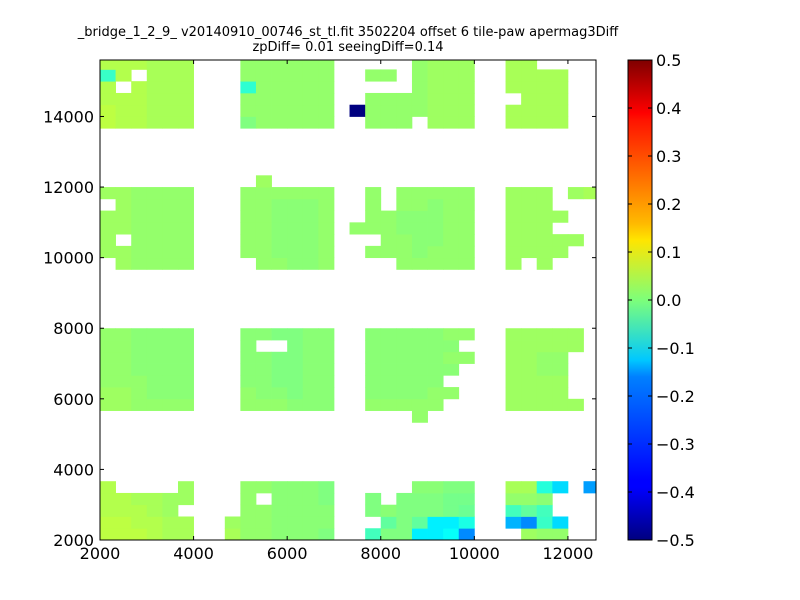 This screenshot has height=600, width=800. What do you see at coordinates (668, 108) in the screenshot?
I see `colorbar-tick-label: 0.4` at bounding box center [668, 108].